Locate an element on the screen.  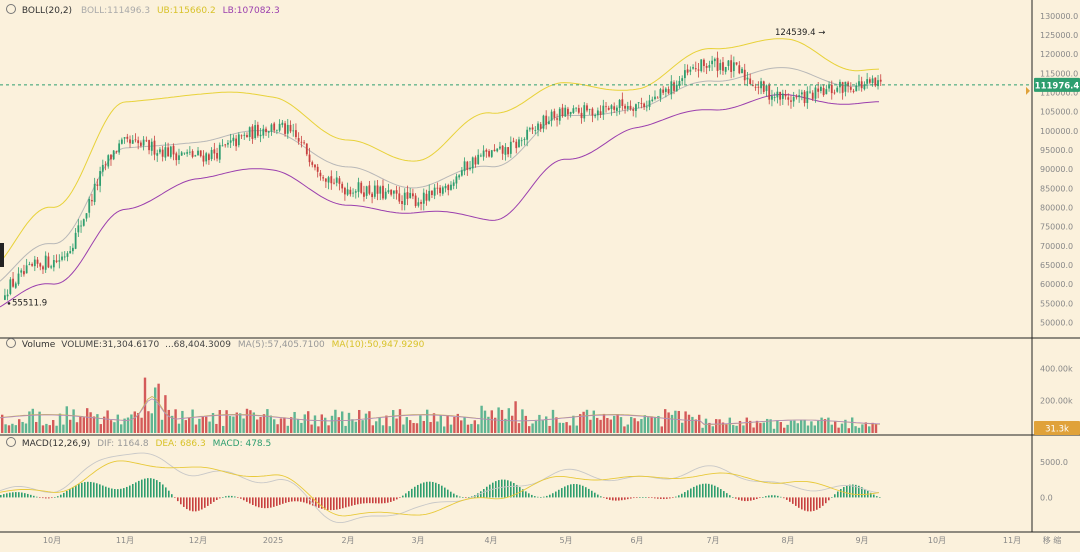
volume-ma2: MA(10):50,947.9290 is located at coordinates (378, 345).